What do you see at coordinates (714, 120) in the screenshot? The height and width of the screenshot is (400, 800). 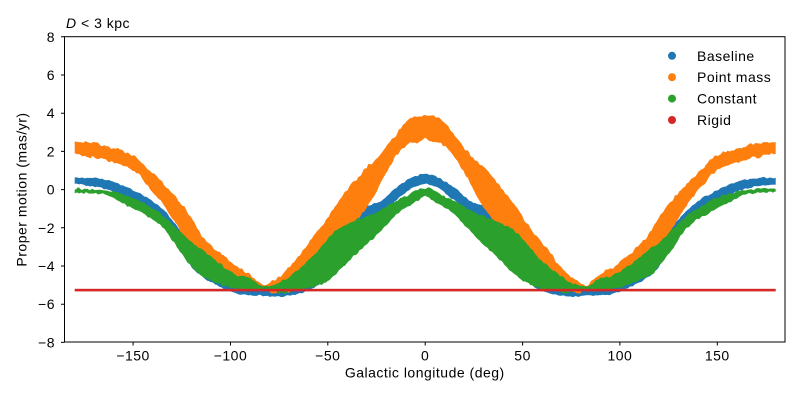 I see `svg-text: Rigid` at bounding box center [714, 120].